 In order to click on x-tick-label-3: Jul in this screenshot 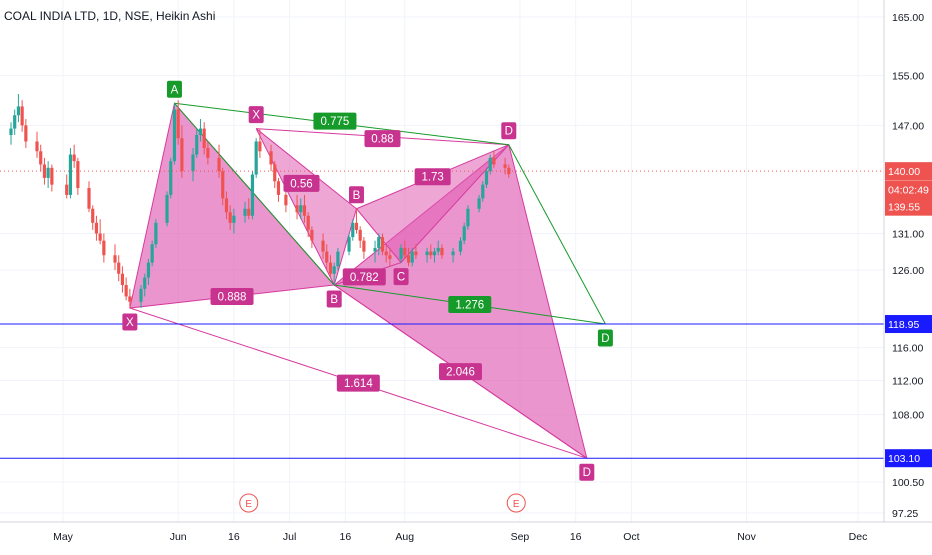, I will do `click(289, 537)`.